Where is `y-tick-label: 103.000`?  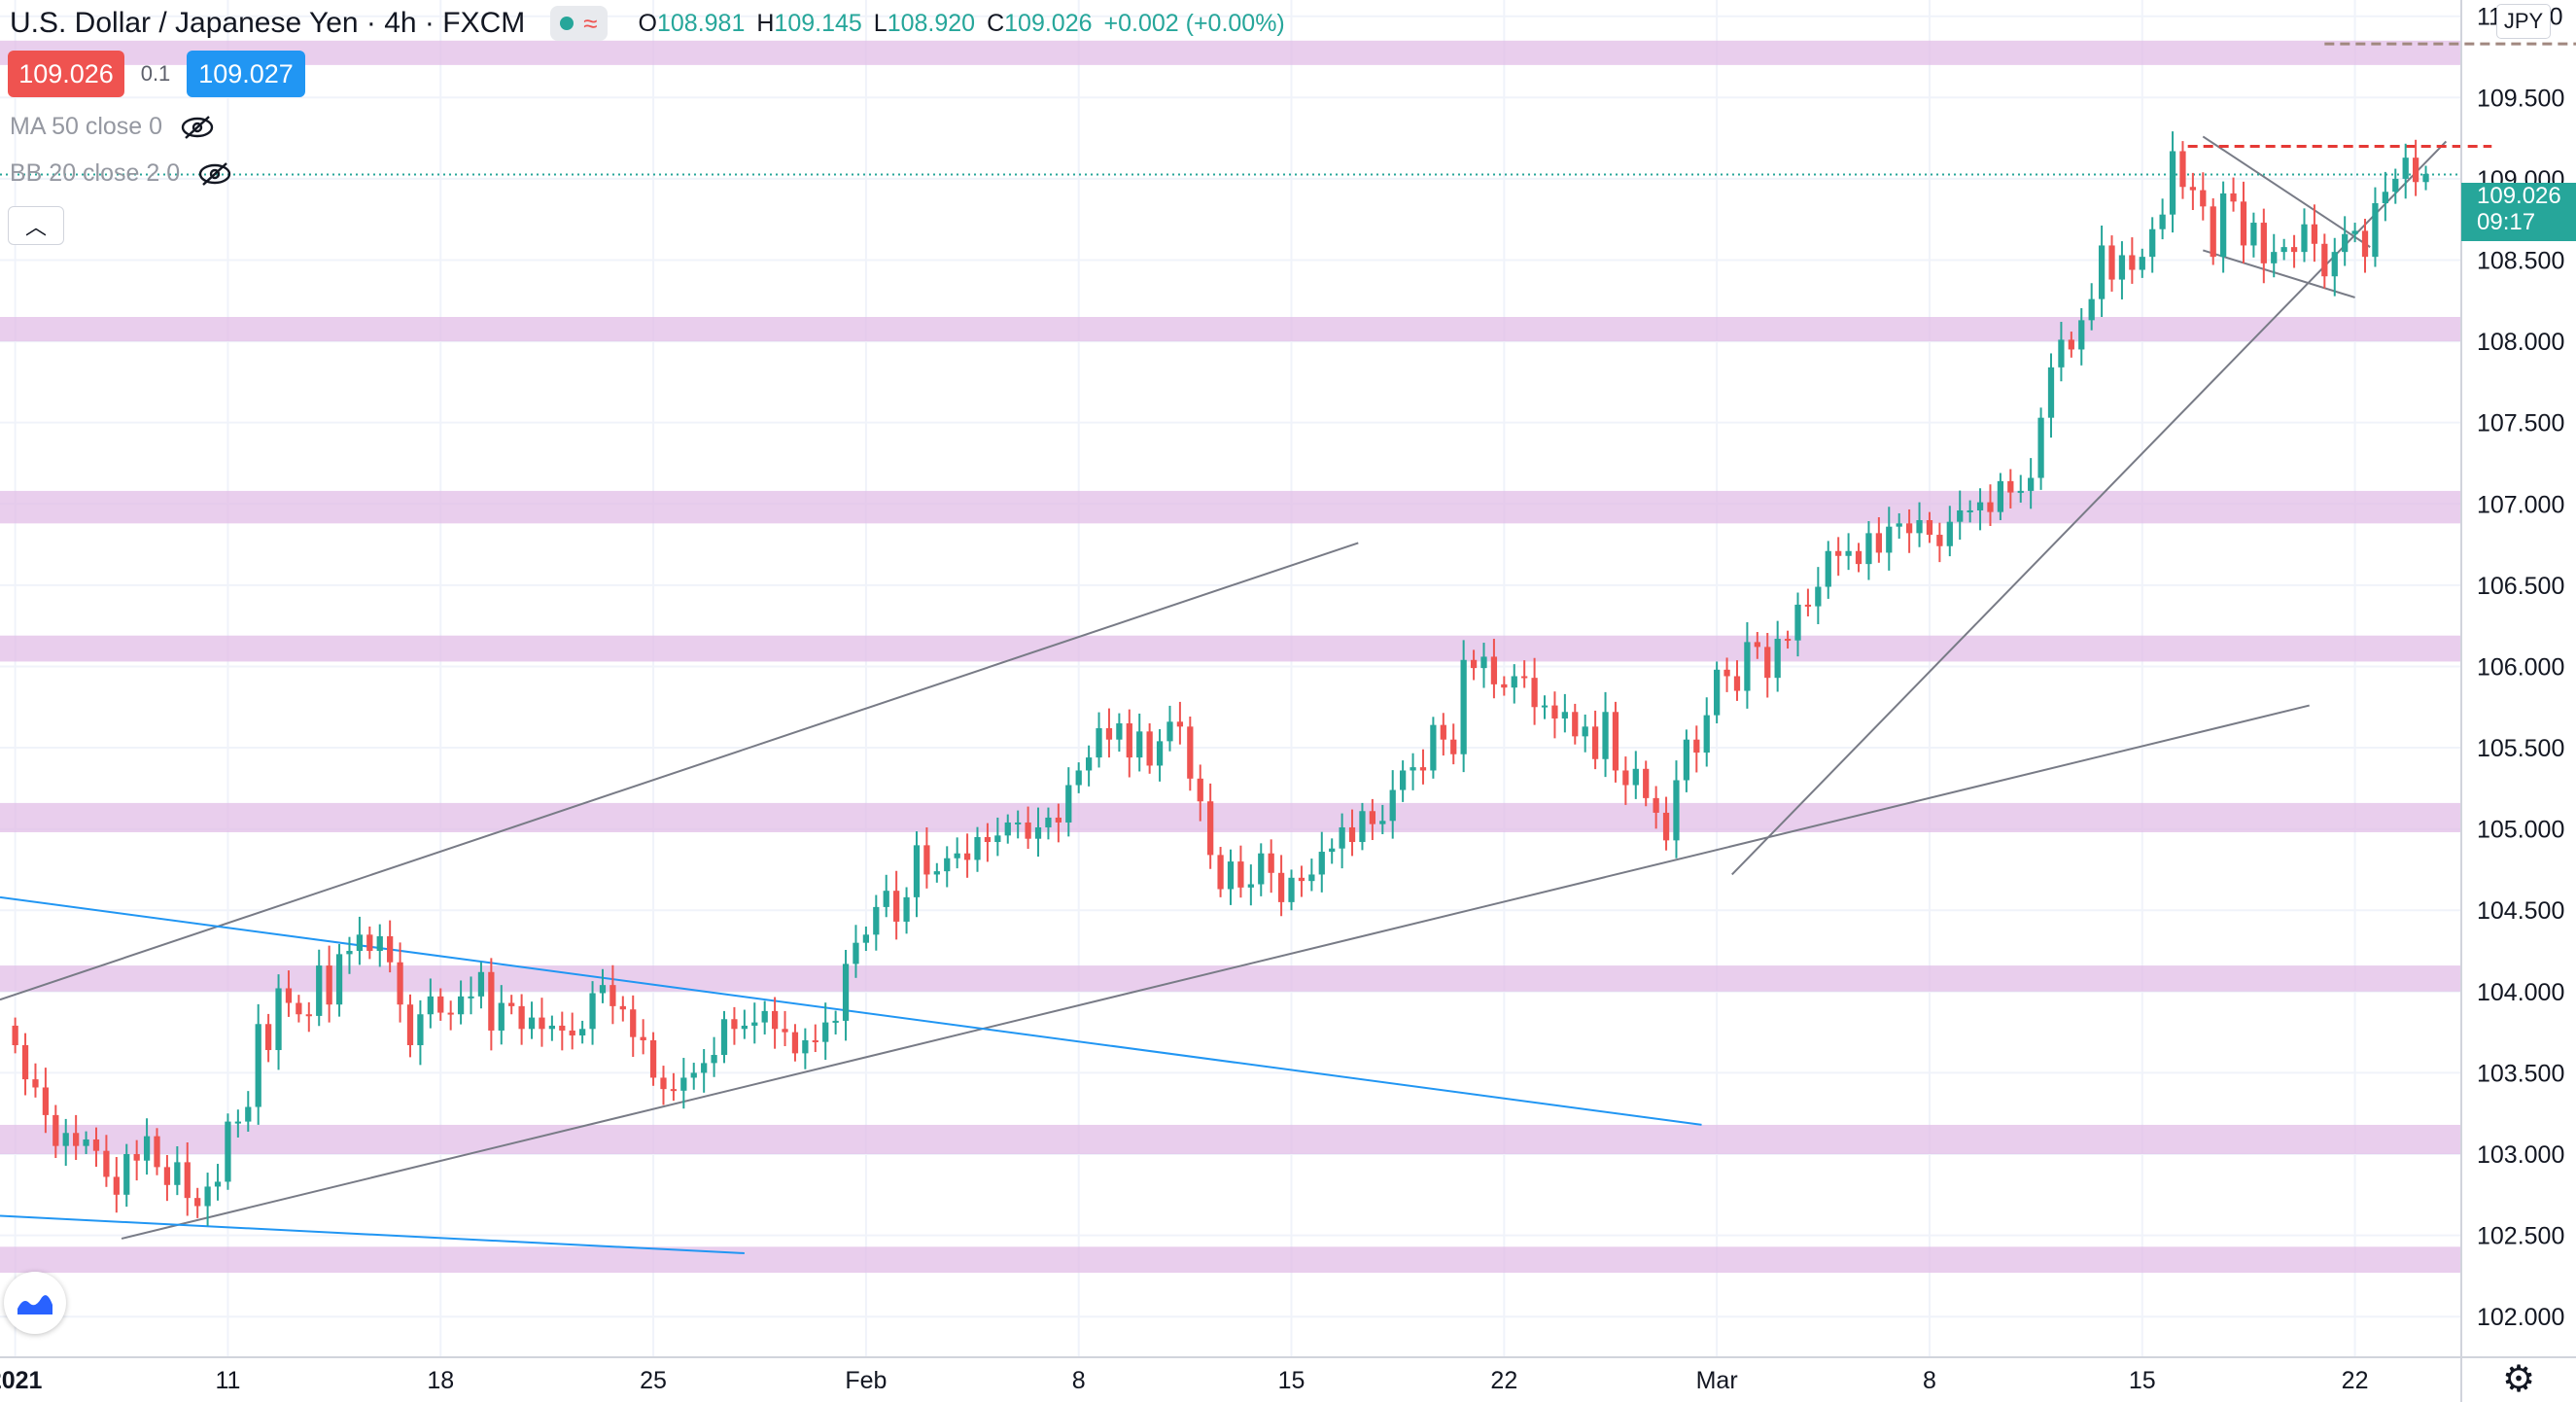 y-tick-label: 103.000 is located at coordinates (2520, 1155).